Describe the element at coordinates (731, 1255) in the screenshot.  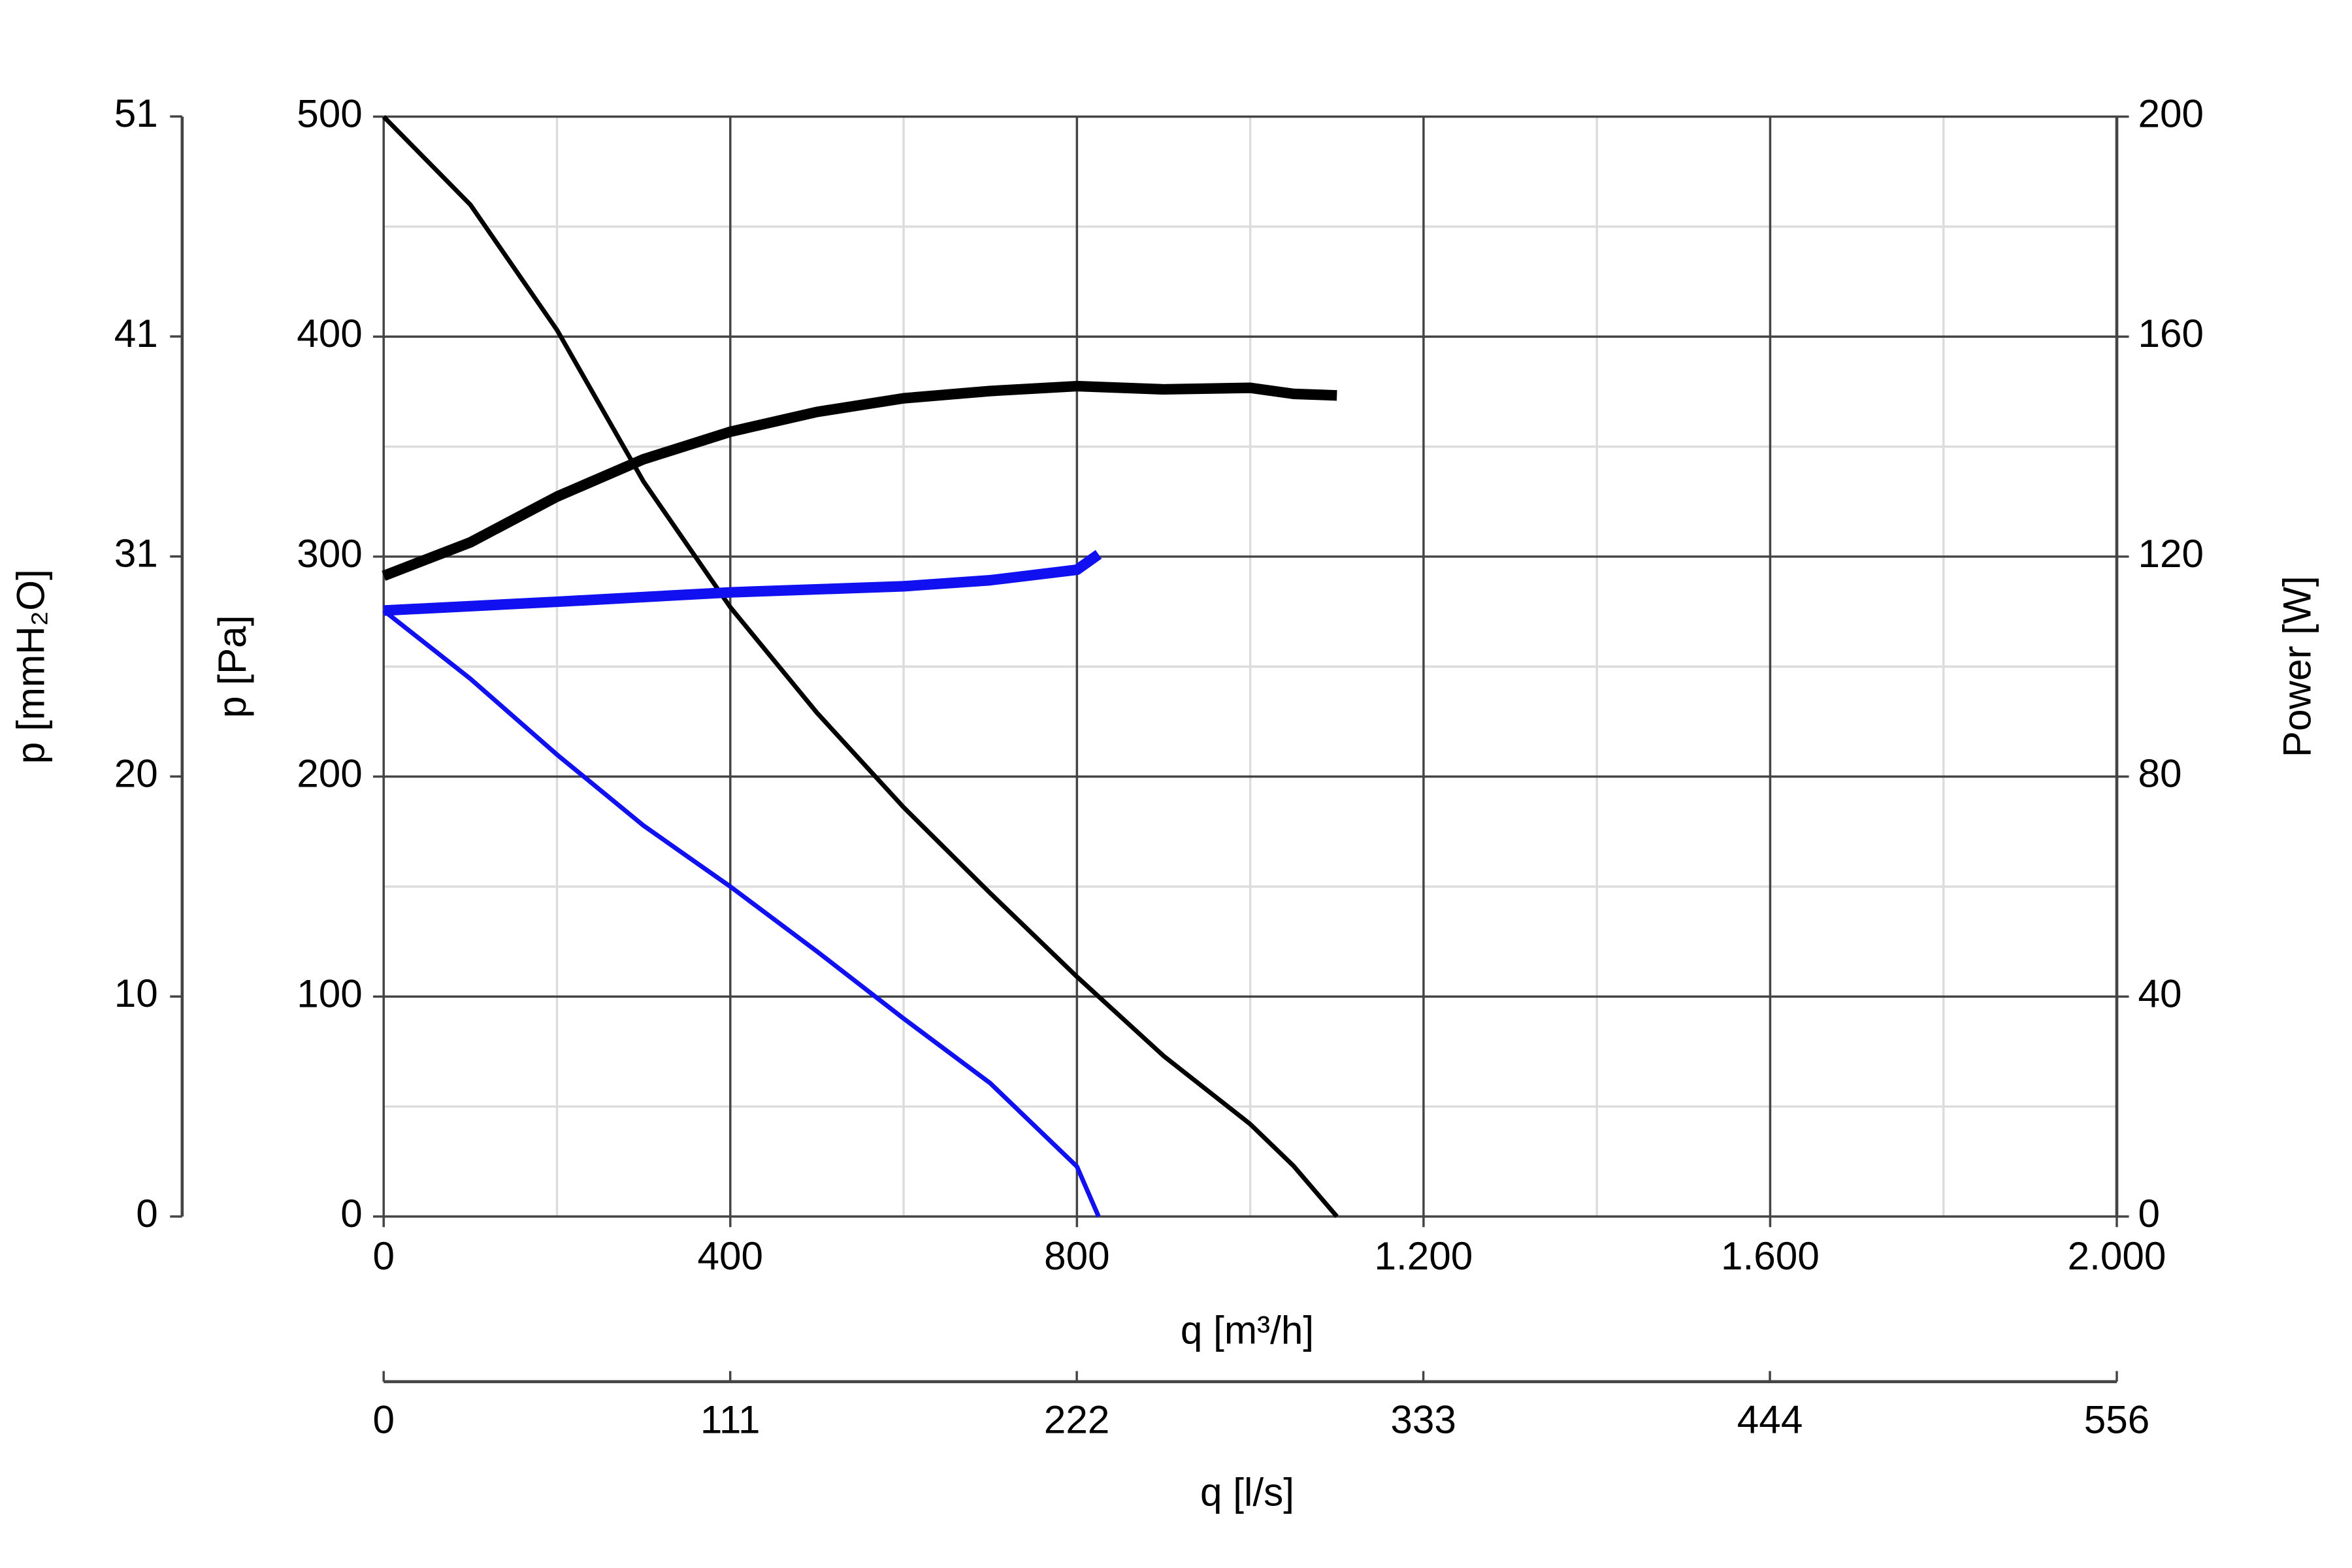
I see `x-tick-label: 400` at that location.